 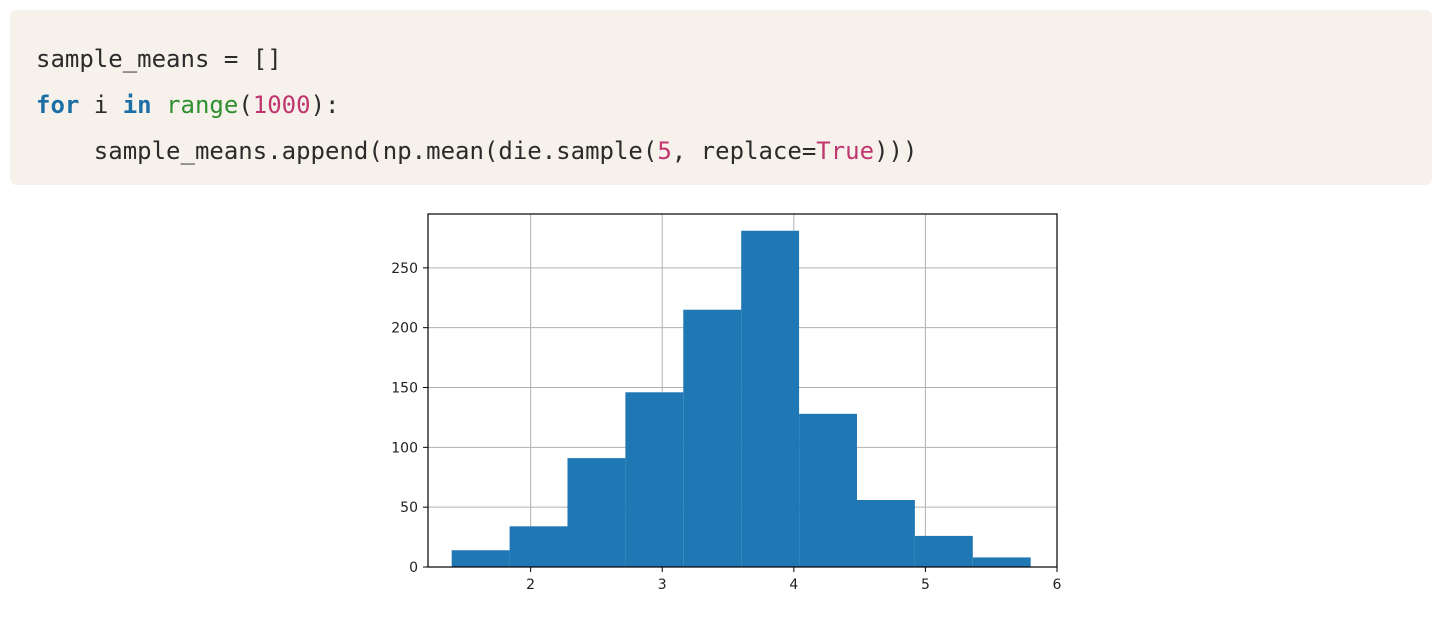 I want to click on keyword-for: for, so click(x=58, y=105).